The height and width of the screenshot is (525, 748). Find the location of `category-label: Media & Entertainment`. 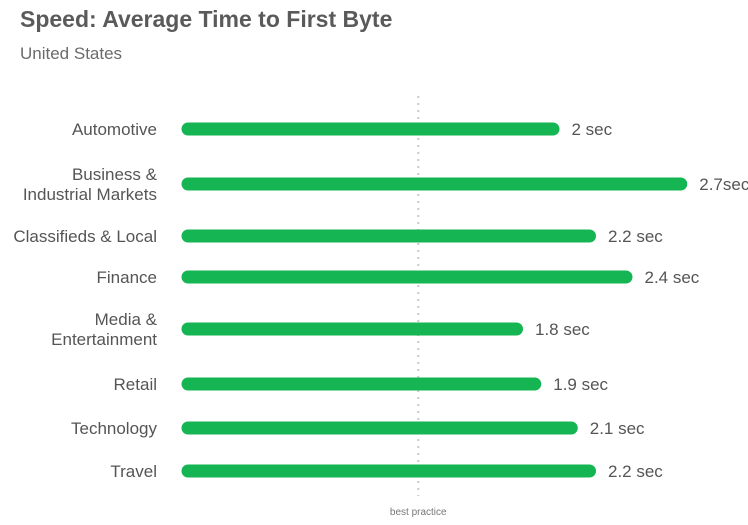

category-label: Media & Entertainment is located at coordinates (104, 329).